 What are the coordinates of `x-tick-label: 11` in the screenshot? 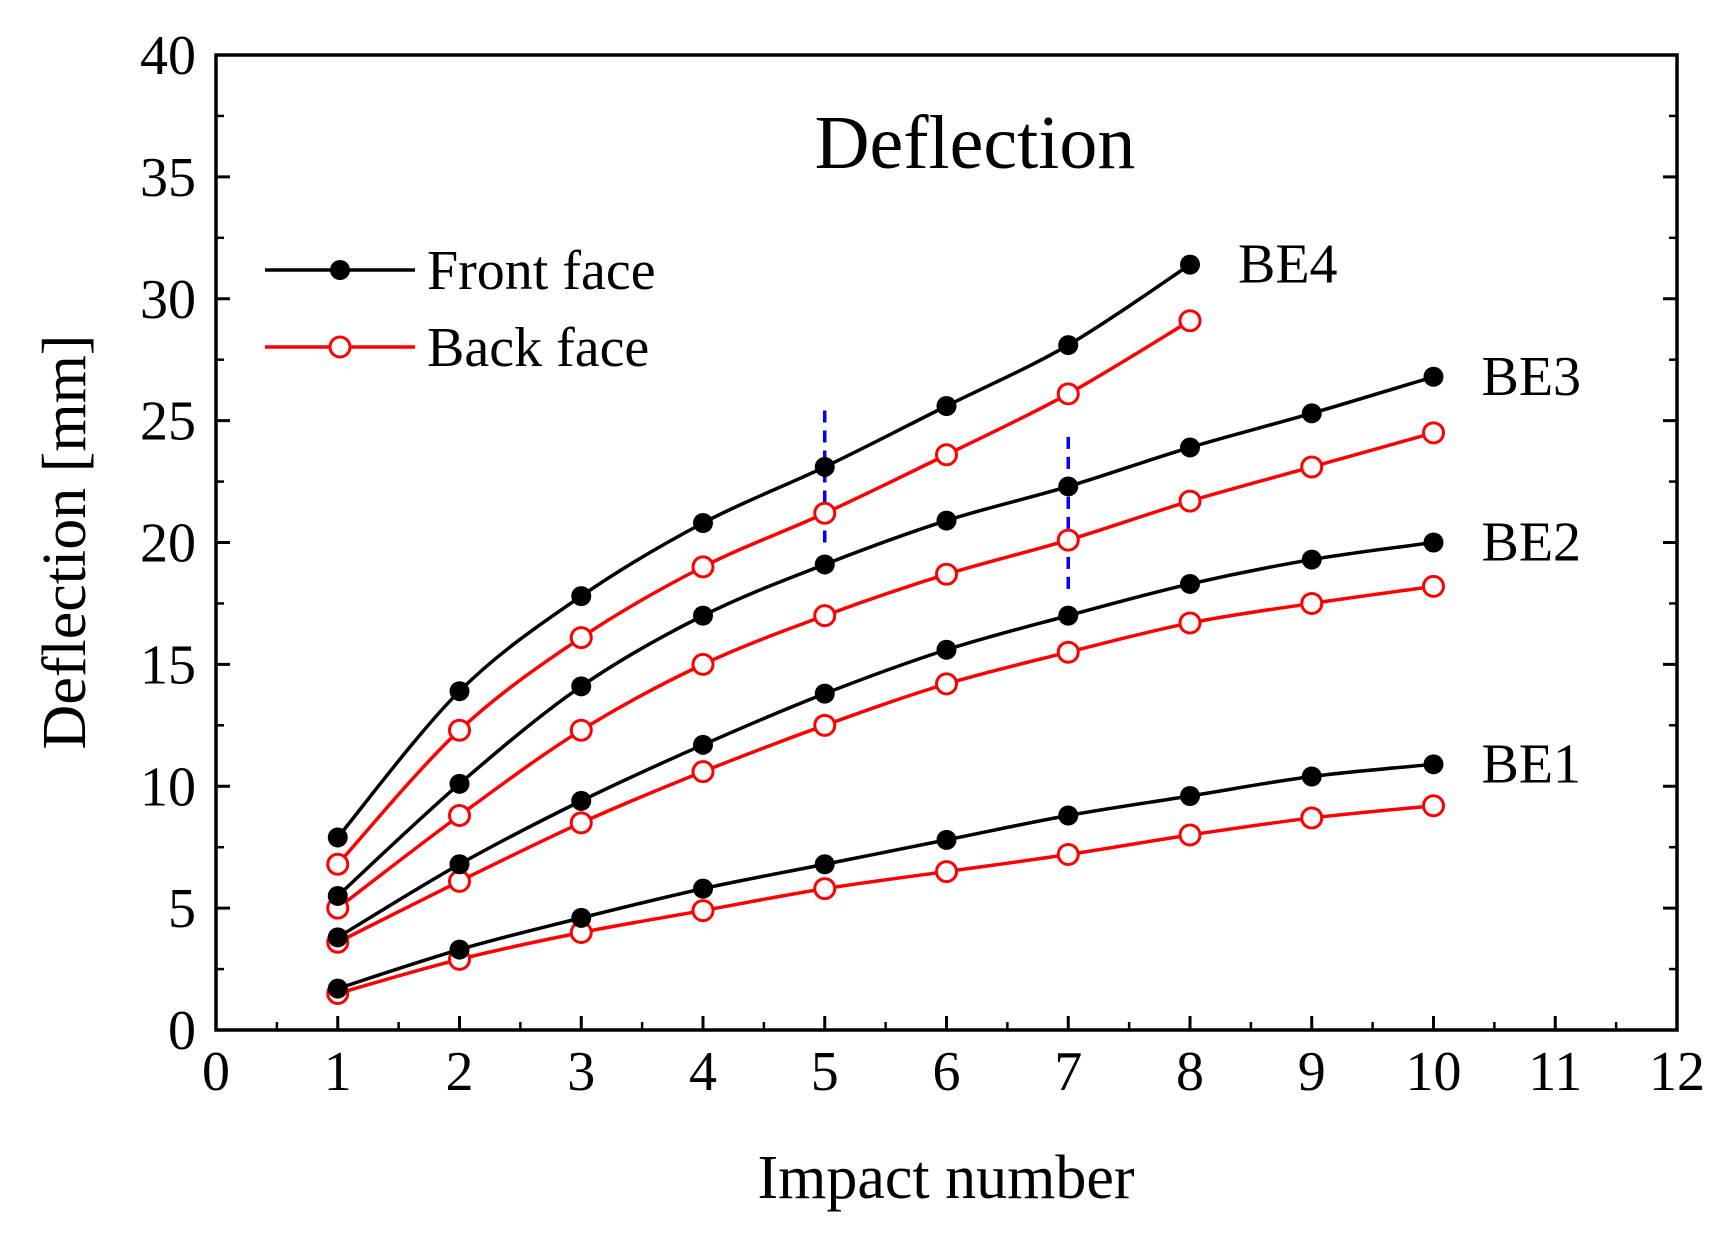 It's located at (1555, 1072).